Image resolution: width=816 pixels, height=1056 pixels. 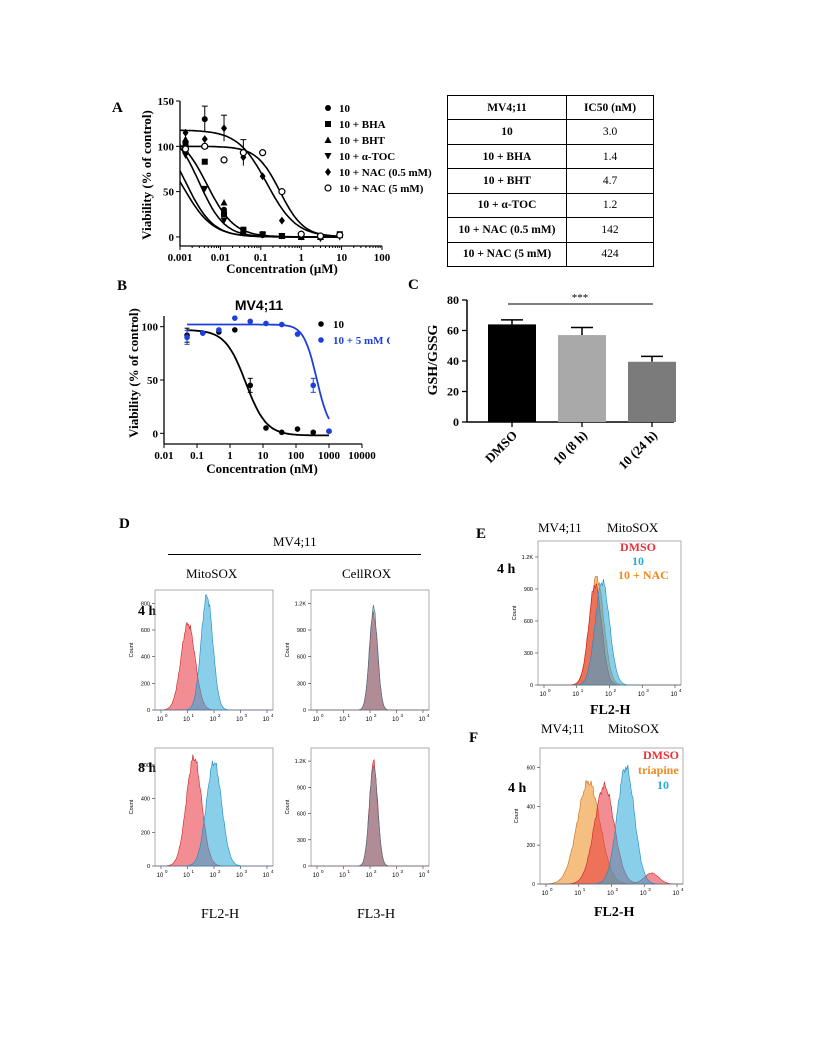 What do you see at coordinates (614, 912) in the screenshot?
I see `panel-f-xlabel: FL2-H` at bounding box center [614, 912].